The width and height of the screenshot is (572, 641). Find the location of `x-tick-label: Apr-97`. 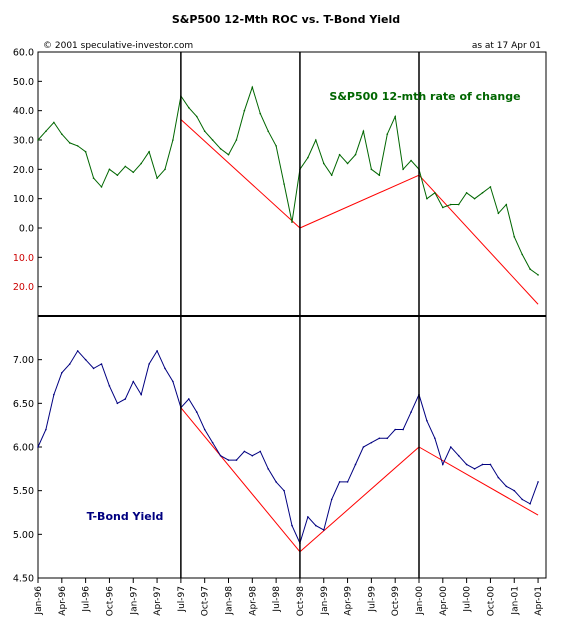

x-tick-label: Apr-97 is located at coordinates (158, 601).